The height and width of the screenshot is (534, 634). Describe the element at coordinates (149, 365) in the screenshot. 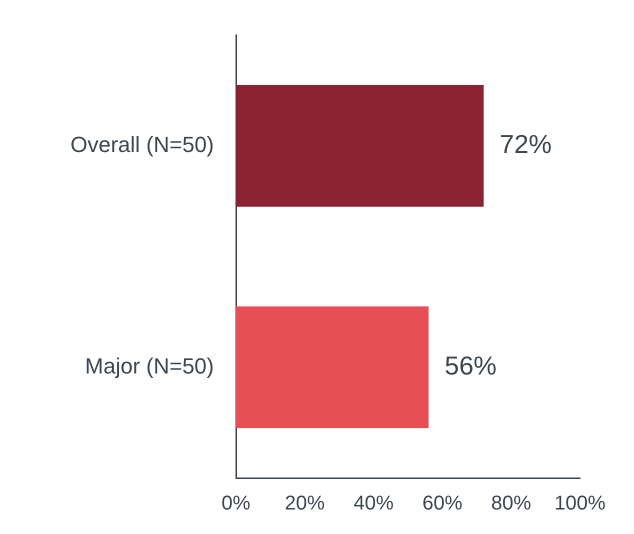

I see `y-tick-label: Major (N=50)` at that location.